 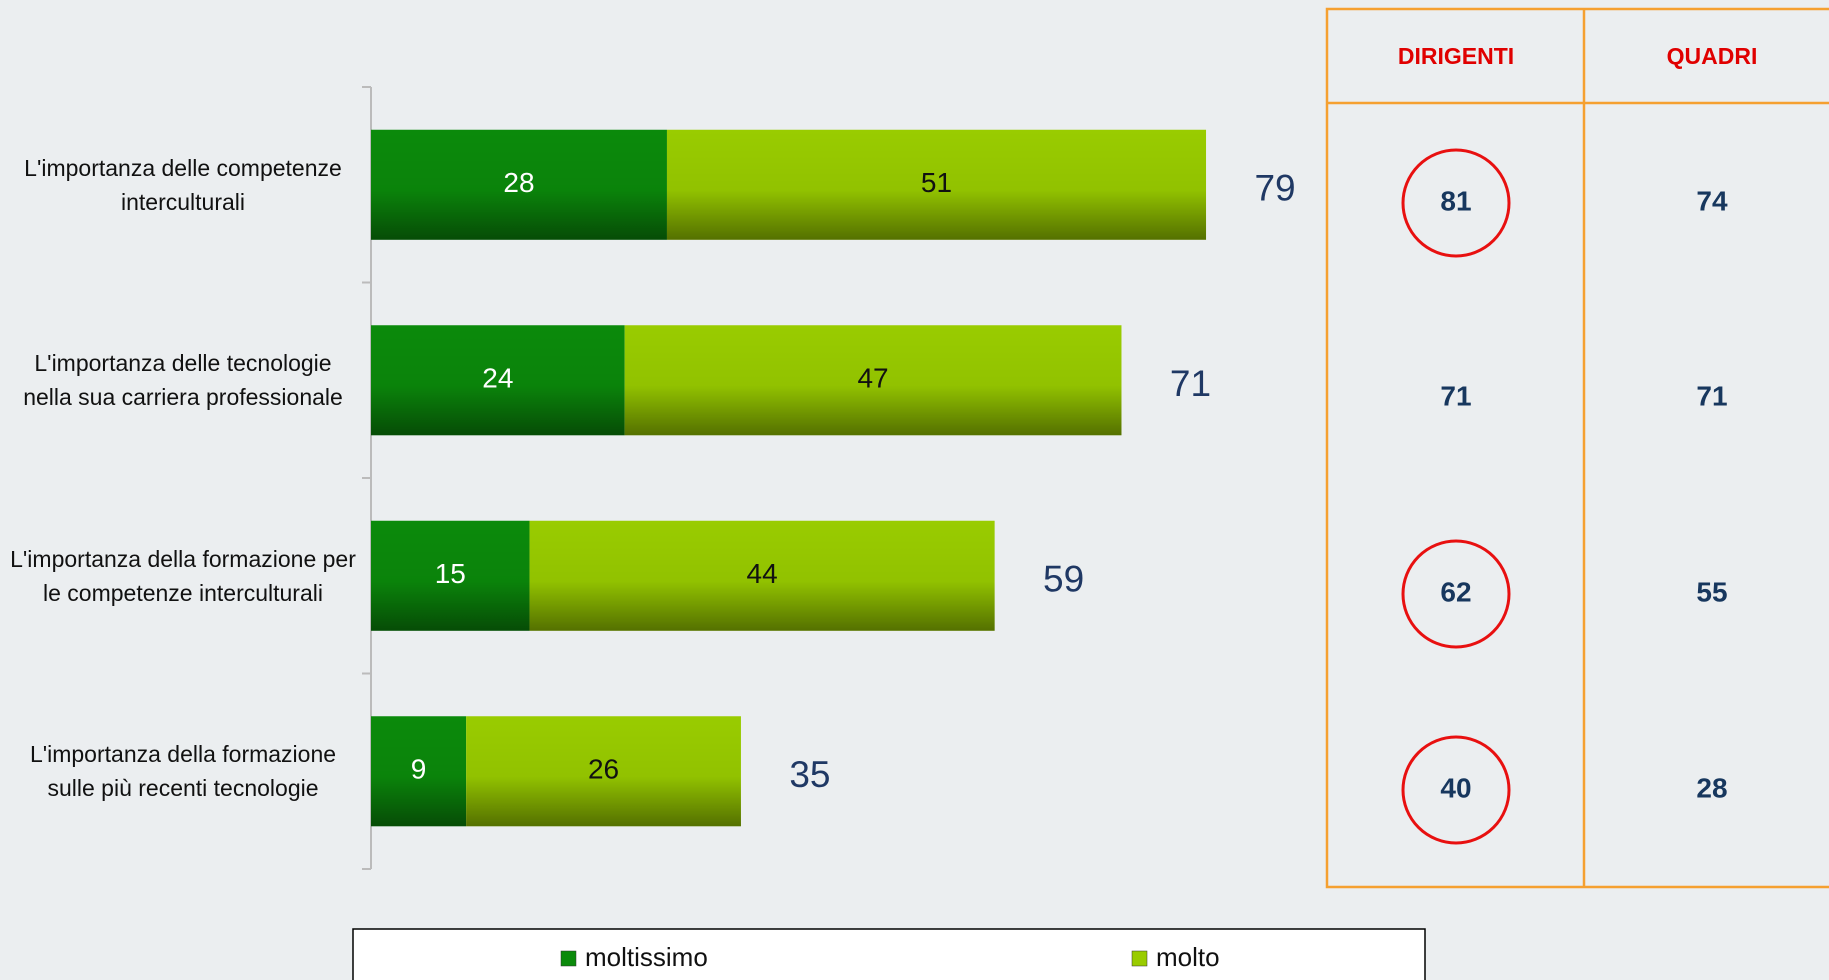 I want to click on segment-label: 15, so click(x=450, y=573).